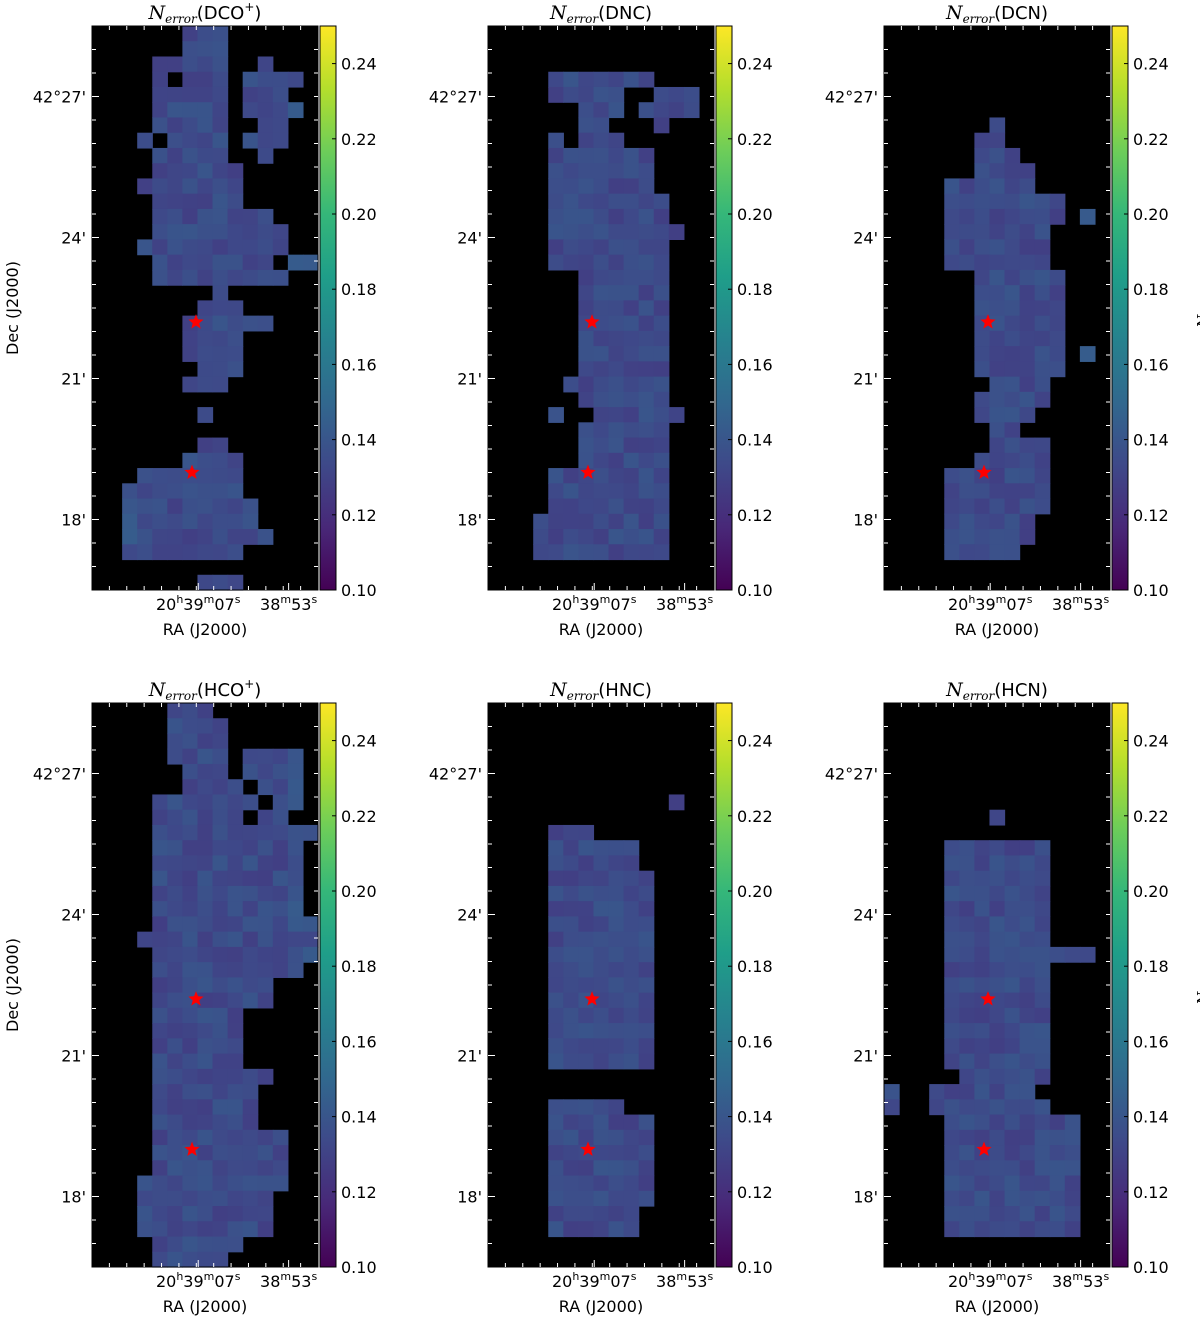 The height and width of the screenshot is (1318, 1200). Describe the element at coordinates (755, 214) in the screenshot. I see `colorbar-tick-label: 0.20` at that location.